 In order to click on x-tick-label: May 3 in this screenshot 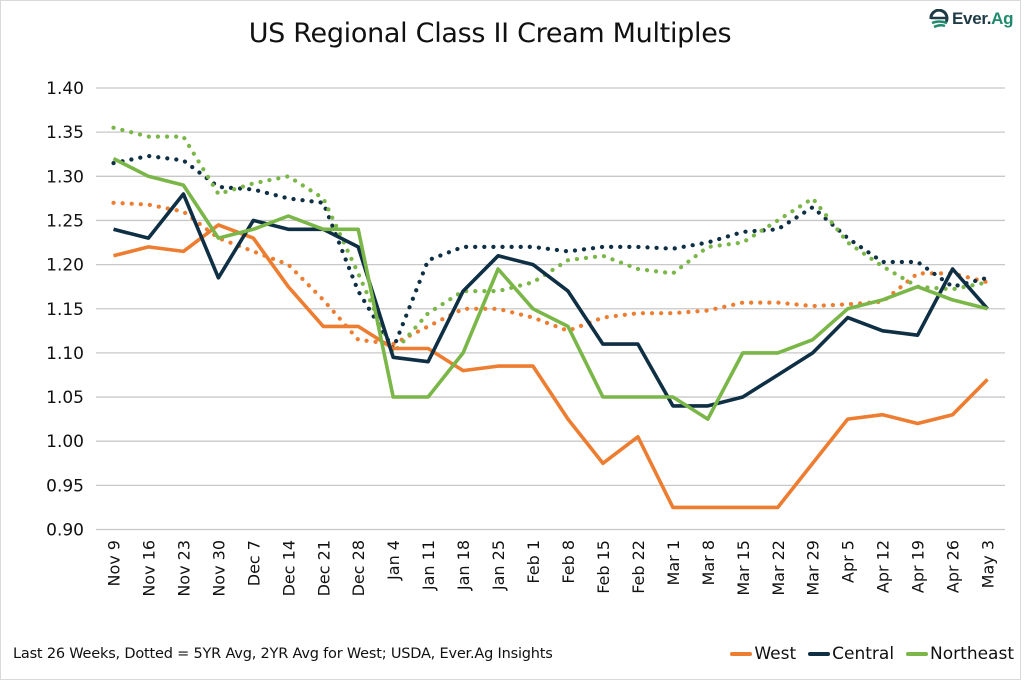, I will do `click(988, 564)`.